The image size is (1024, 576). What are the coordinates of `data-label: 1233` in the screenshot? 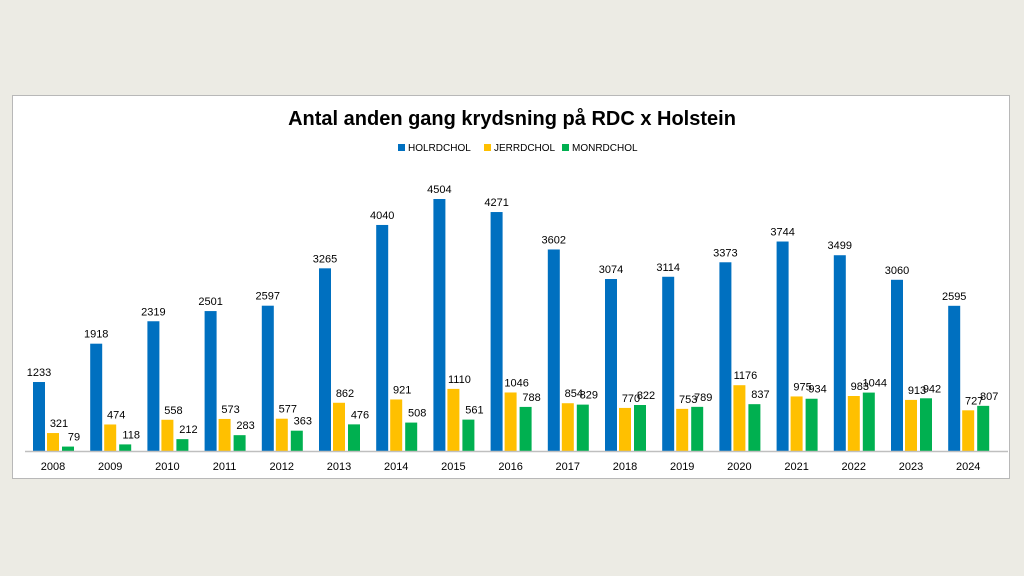 It's located at (39, 373).